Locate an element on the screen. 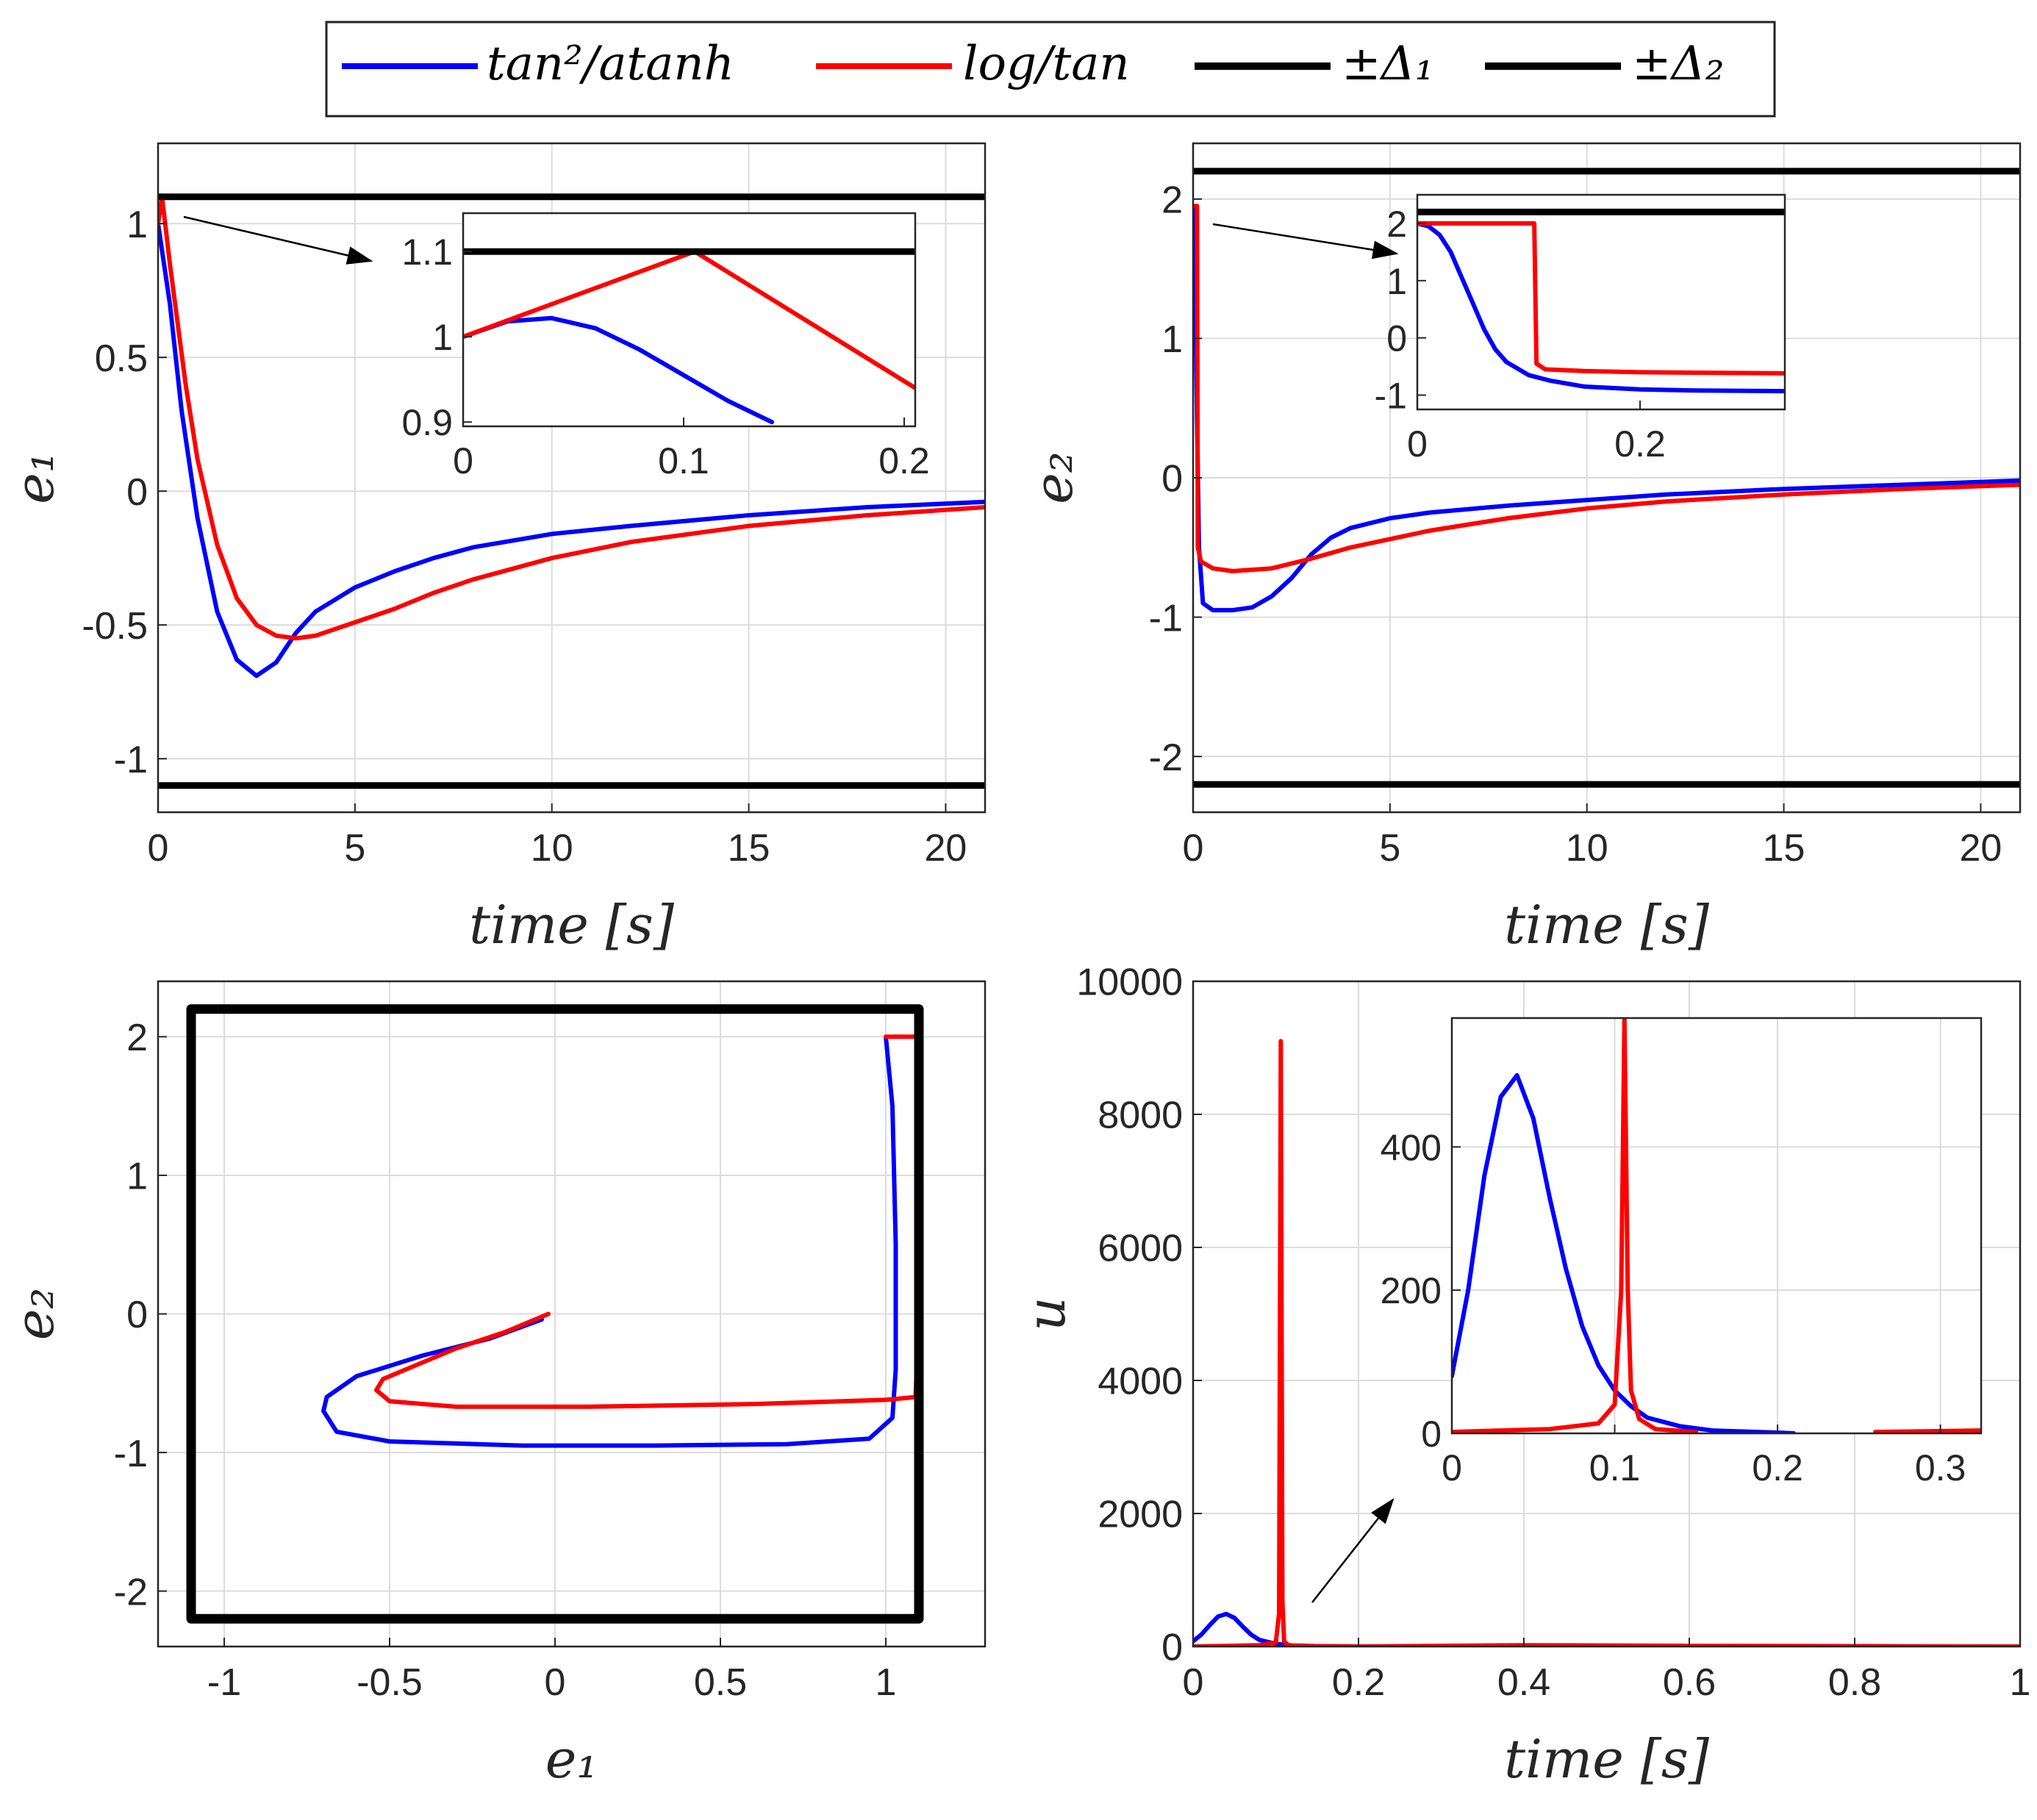  x-tick-label: 5 is located at coordinates (1390, 849).